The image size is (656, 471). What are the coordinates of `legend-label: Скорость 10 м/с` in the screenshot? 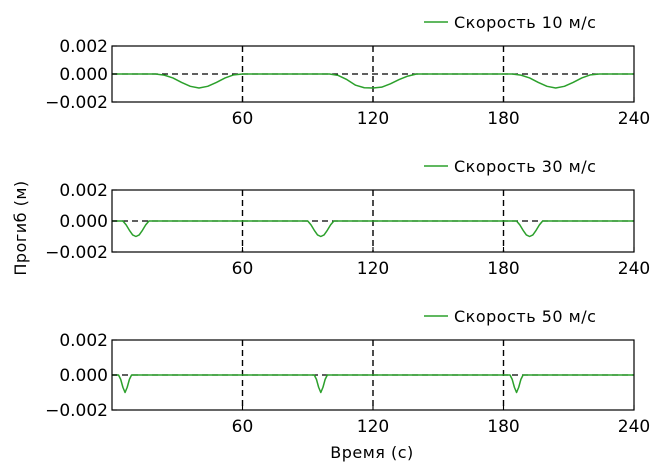 It's located at (525, 22).